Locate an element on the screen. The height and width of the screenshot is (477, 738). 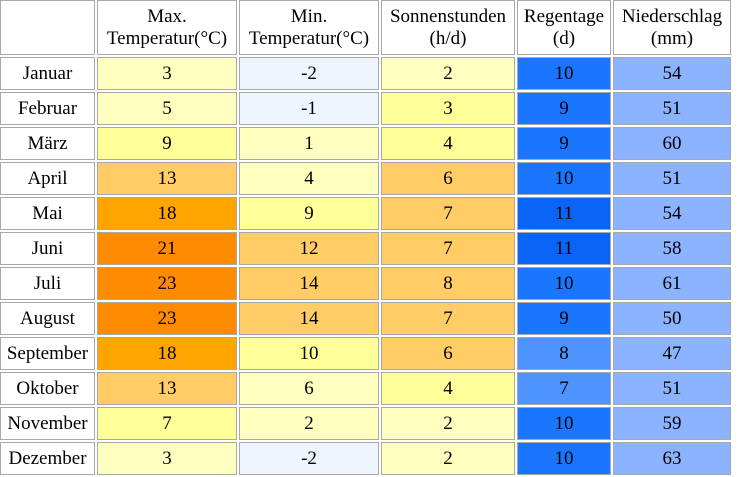
rain-days-cell: 8 is located at coordinates (564, 353).